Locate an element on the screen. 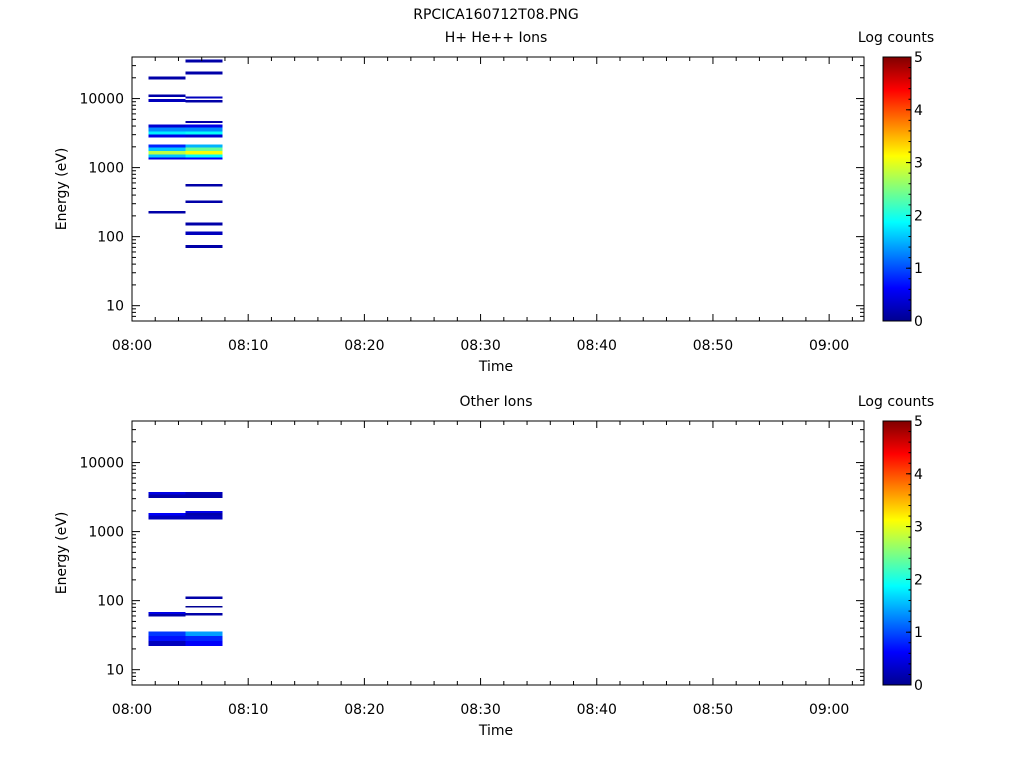 This screenshot has width=1024, height=768. colorbar-label: Log counts is located at coordinates (896, 402).